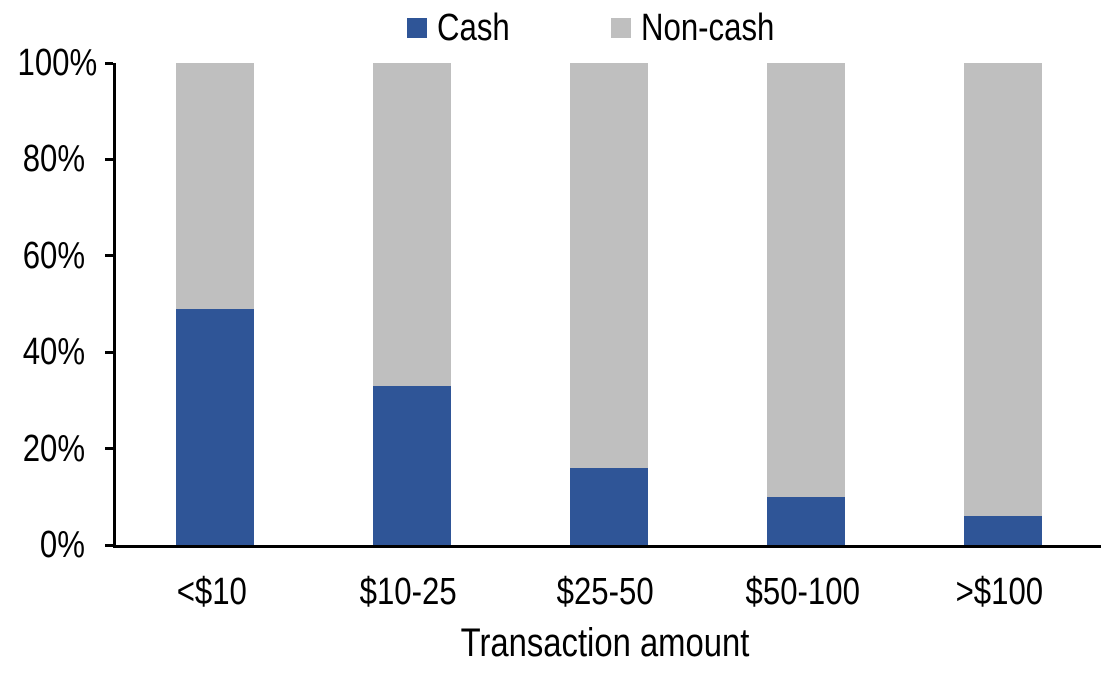 The height and width of the screenshot is (673, 1102). Describe the element at coordinates (57, 63) in the screenshot. I see `y-tick-label: 100%` at that location.